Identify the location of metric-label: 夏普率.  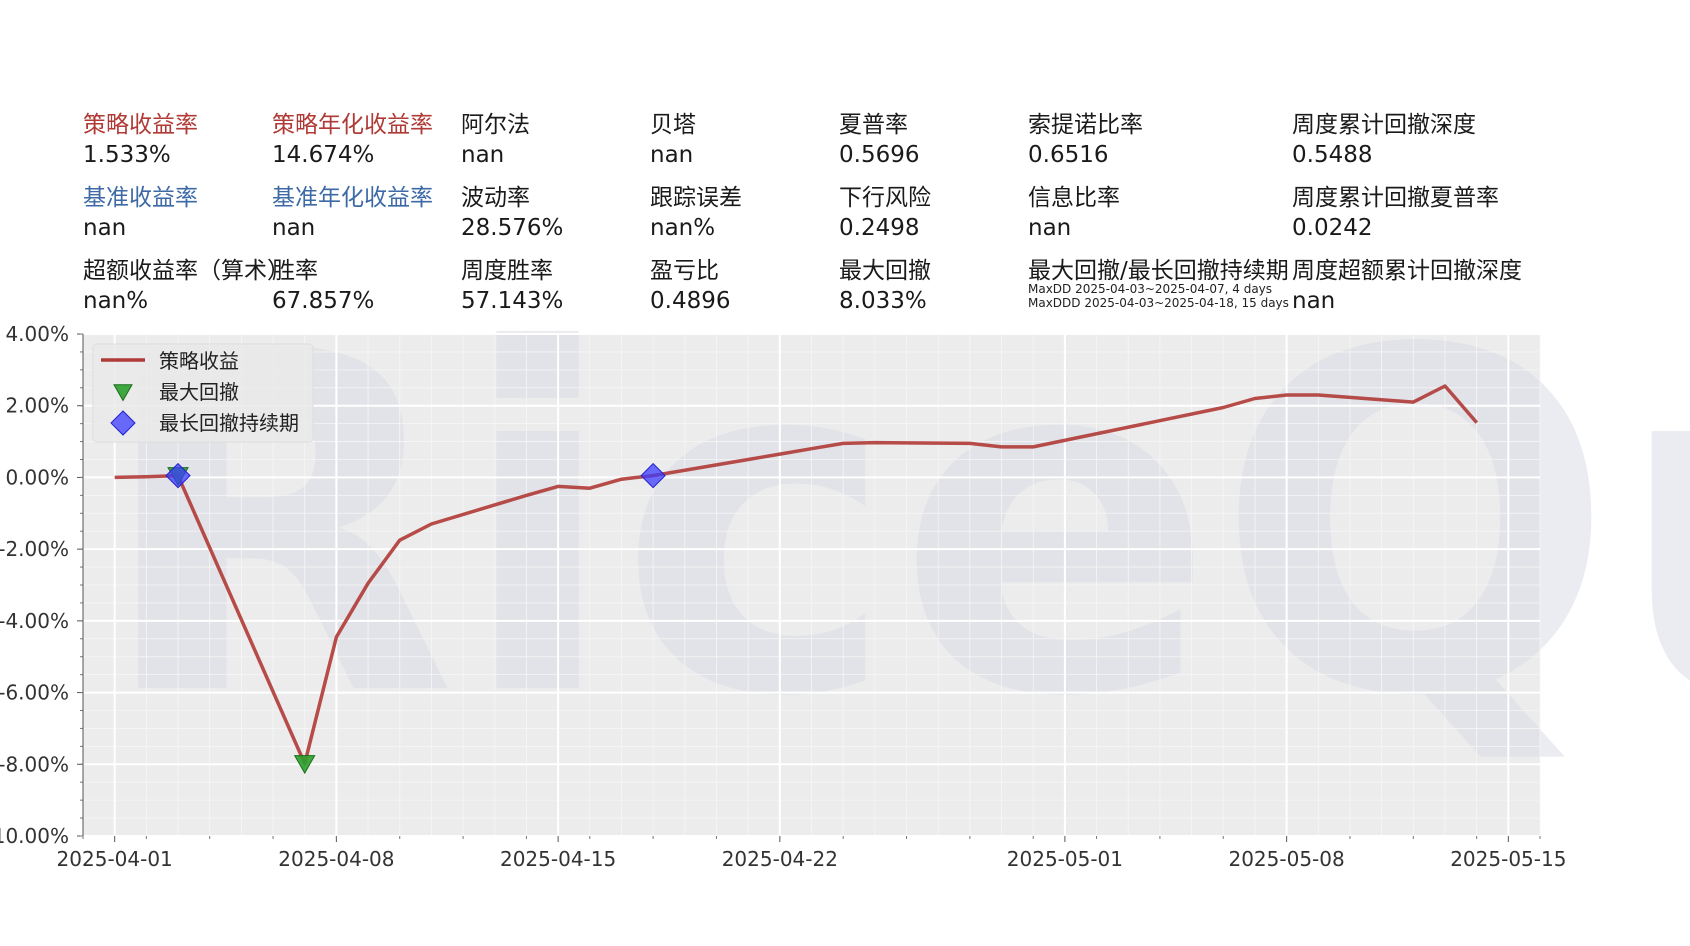
(873, 125).